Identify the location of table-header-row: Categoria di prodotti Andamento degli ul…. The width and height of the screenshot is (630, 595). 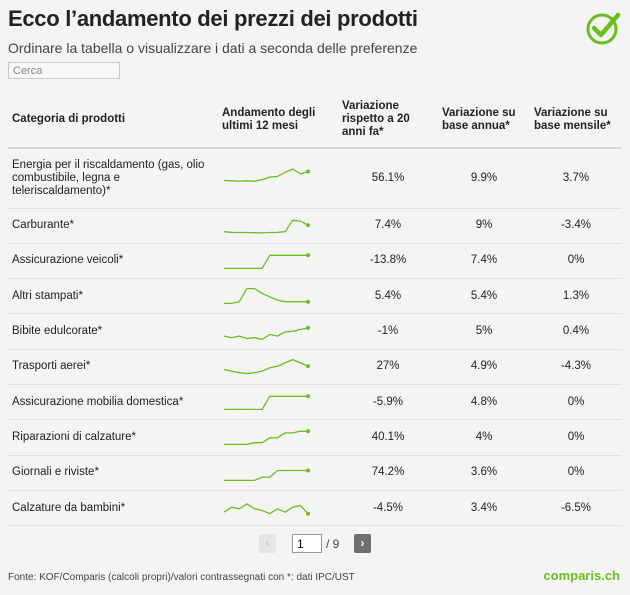
(315, 120).